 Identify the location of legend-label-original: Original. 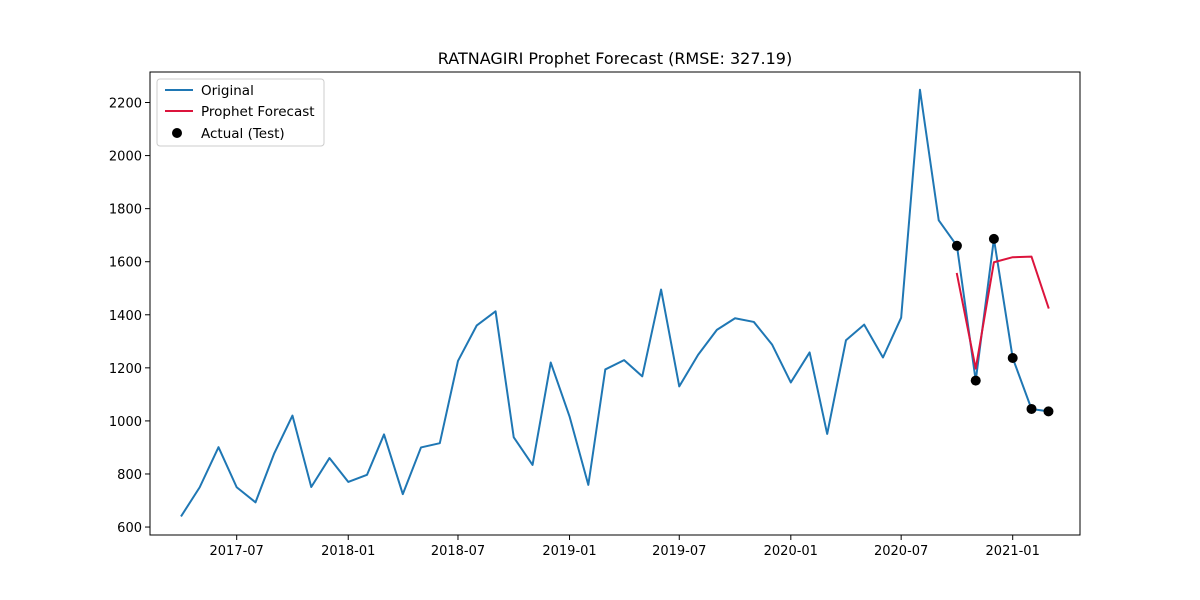
(227, 91).